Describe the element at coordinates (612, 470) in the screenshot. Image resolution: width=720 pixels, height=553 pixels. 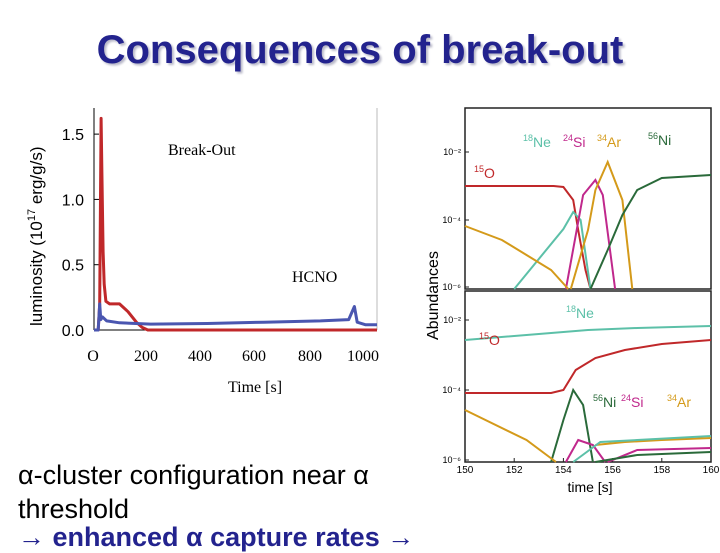
I see `x-tick-label: 156` at that location.